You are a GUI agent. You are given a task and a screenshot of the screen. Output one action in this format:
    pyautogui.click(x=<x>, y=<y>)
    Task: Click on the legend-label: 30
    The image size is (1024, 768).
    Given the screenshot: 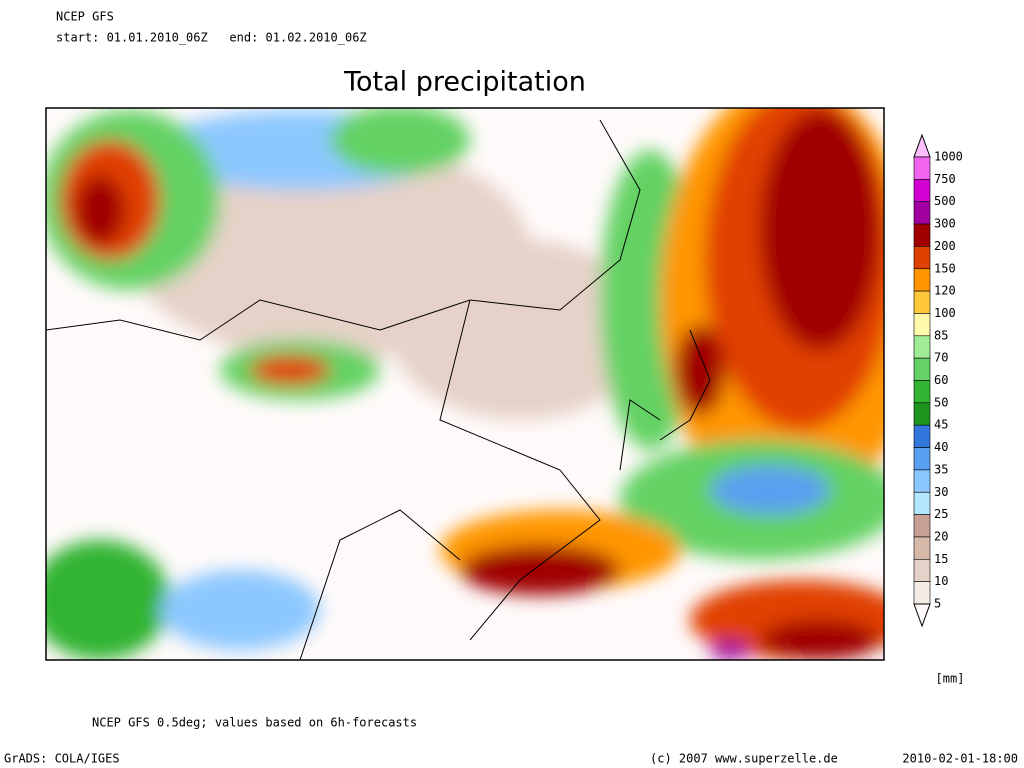 What is the action you would take?
    pyautogui.click(x=941, y=492)
    